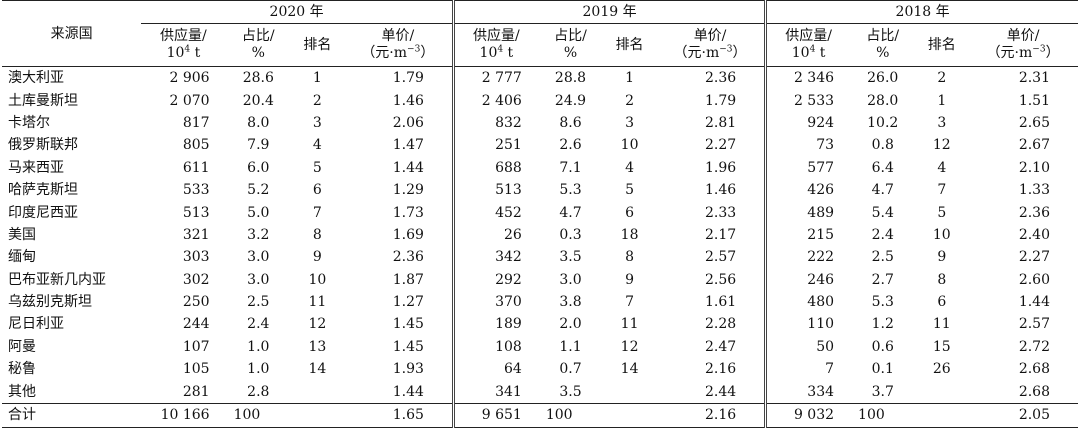  Describe the element at coordinates (494, 279) in the screenshot. I see `supply-cell: 292` at that location.